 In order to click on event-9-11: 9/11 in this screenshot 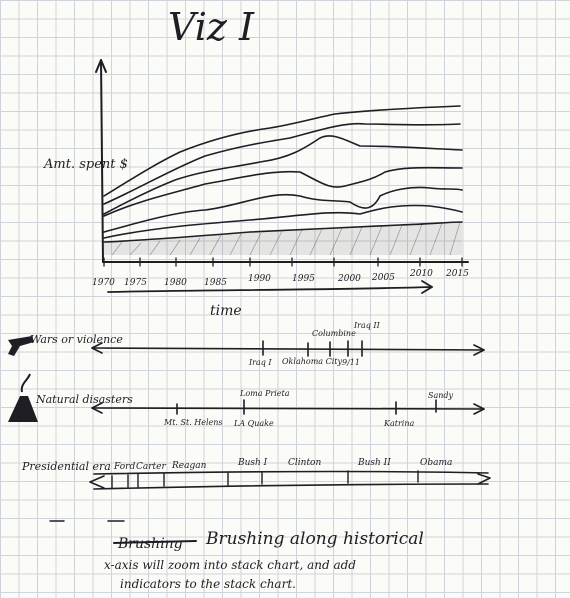, I will do `click(351, 362)`.